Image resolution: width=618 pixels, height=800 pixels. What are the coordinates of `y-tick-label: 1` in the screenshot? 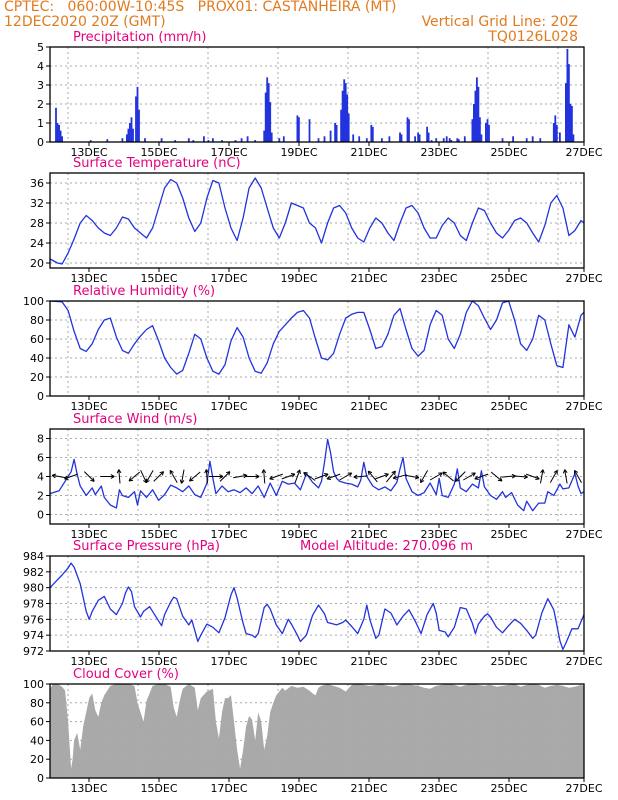 It's located at (40, 123).